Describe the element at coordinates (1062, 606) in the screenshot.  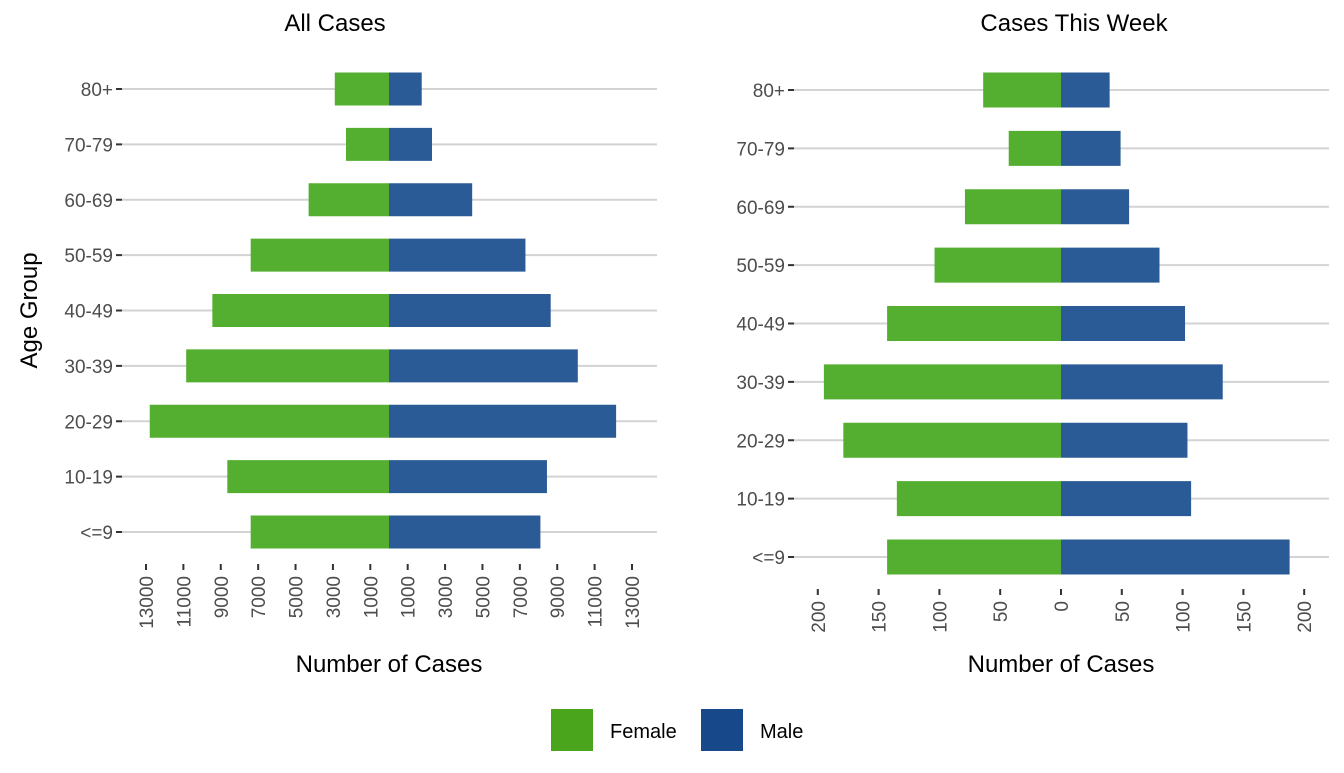
I see `x-tick-label: 0` at that location.